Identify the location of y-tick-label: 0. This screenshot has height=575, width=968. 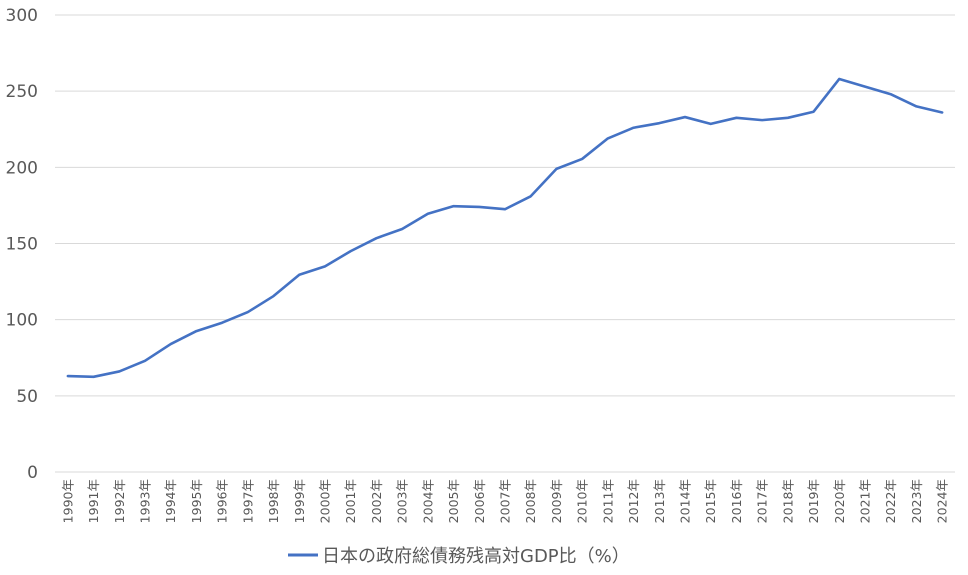
(32, 473).